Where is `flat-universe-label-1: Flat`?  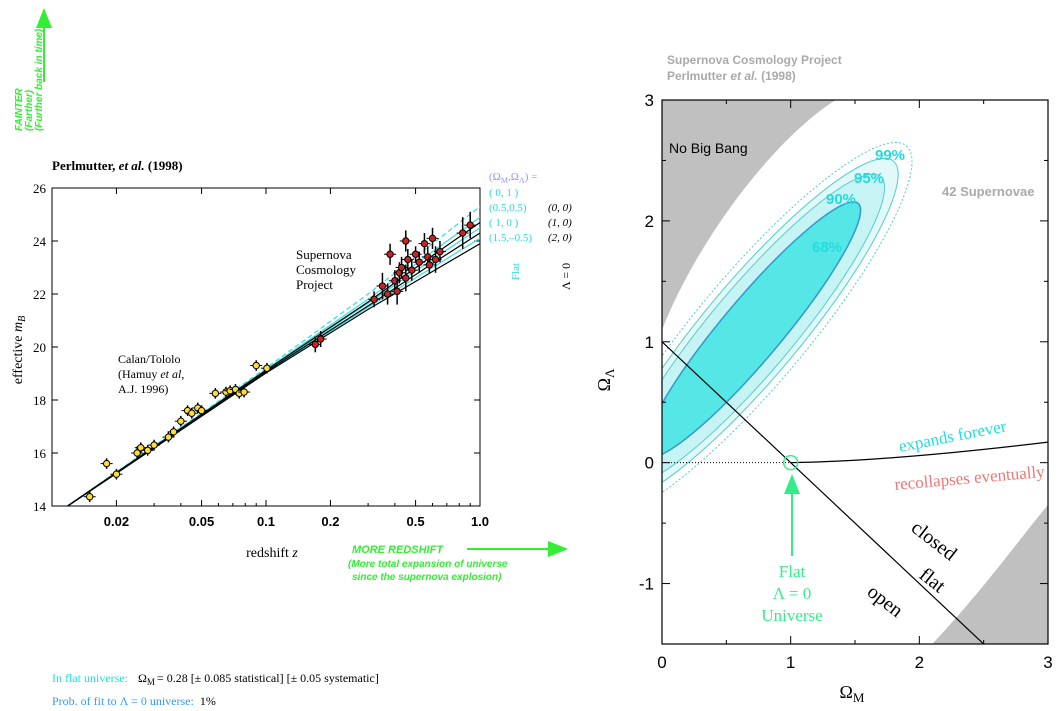
flat-universe-label-1: Flat is located at coordinates (792, 571).